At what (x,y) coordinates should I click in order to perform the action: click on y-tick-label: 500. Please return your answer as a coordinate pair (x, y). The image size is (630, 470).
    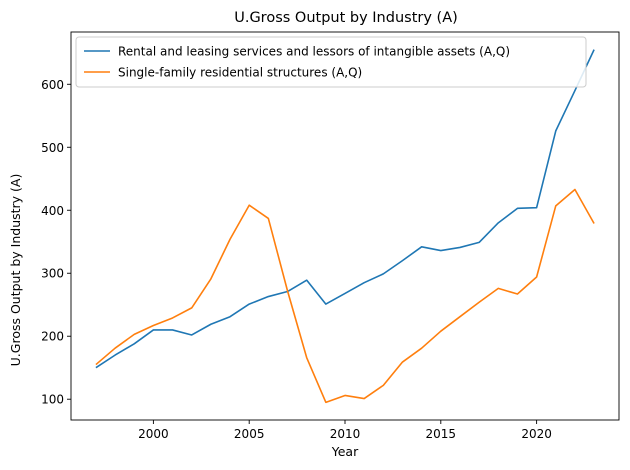
    Looking at the image, I should click on (52, 148).